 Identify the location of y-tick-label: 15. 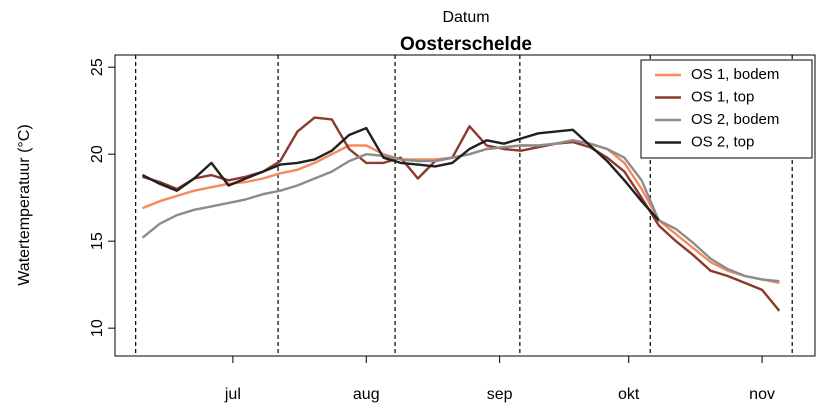
(97, 241).